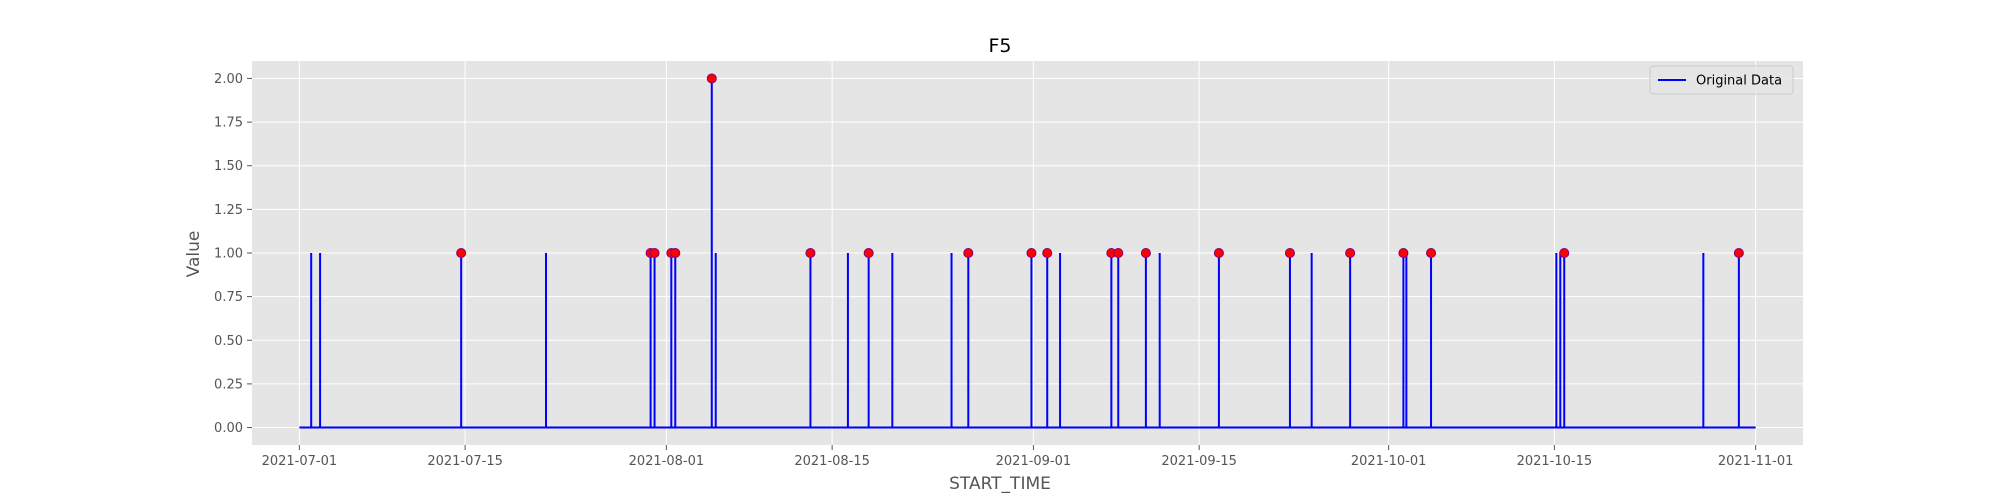  What do you see at coordinates (465, 461) in the screenshot?
I see `x-tick-label: 2021-07-15` at bounding box center [465, 461].